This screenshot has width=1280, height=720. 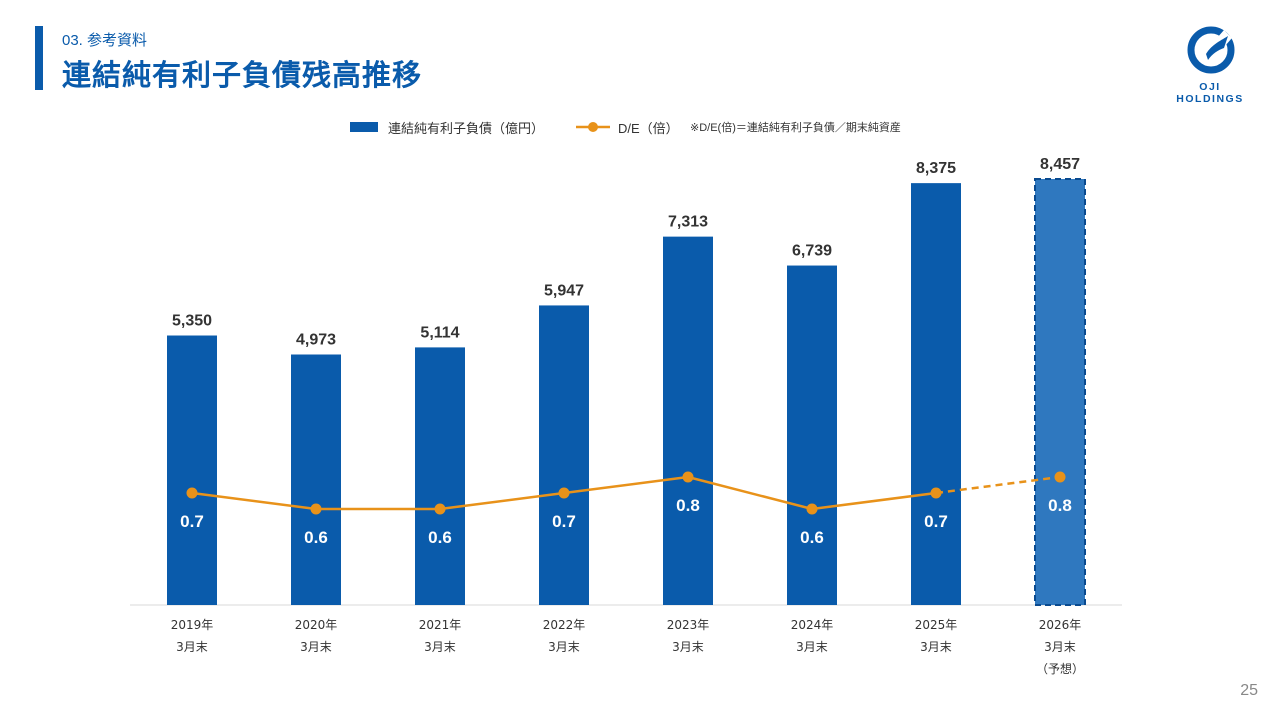 What do you see at coordinates (593, 127) in the screenshot?
I see `legend-swatch-line` at bounding box center [593, 127].